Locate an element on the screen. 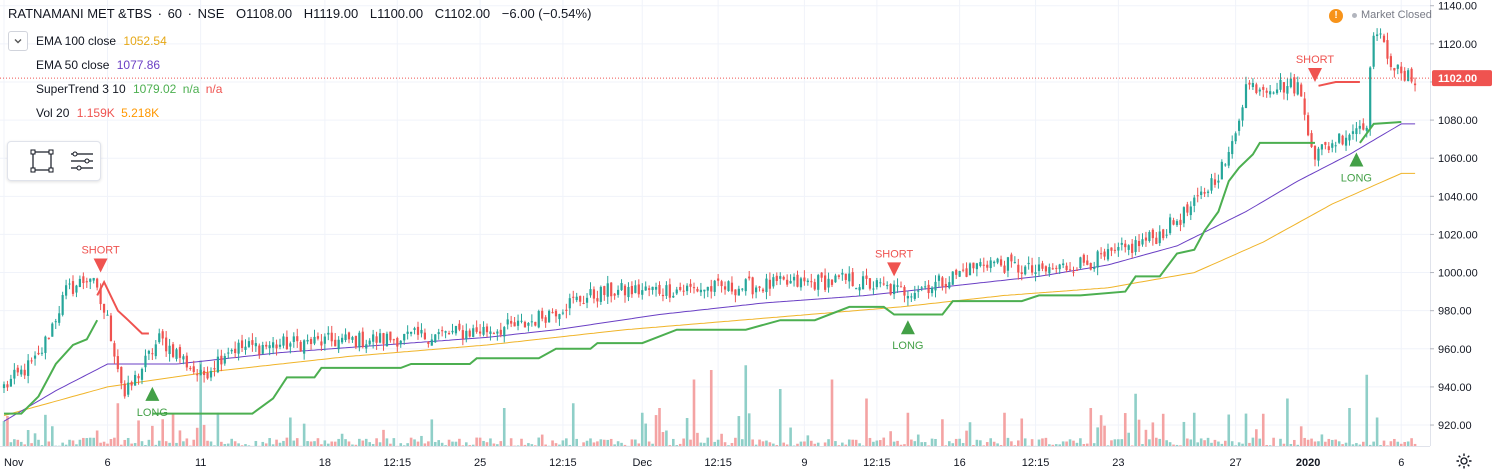 This screenshot has height=475, width=1494. volume-legend: Vol 20 1.159K 5.218K is located at coordinates (97, 113).